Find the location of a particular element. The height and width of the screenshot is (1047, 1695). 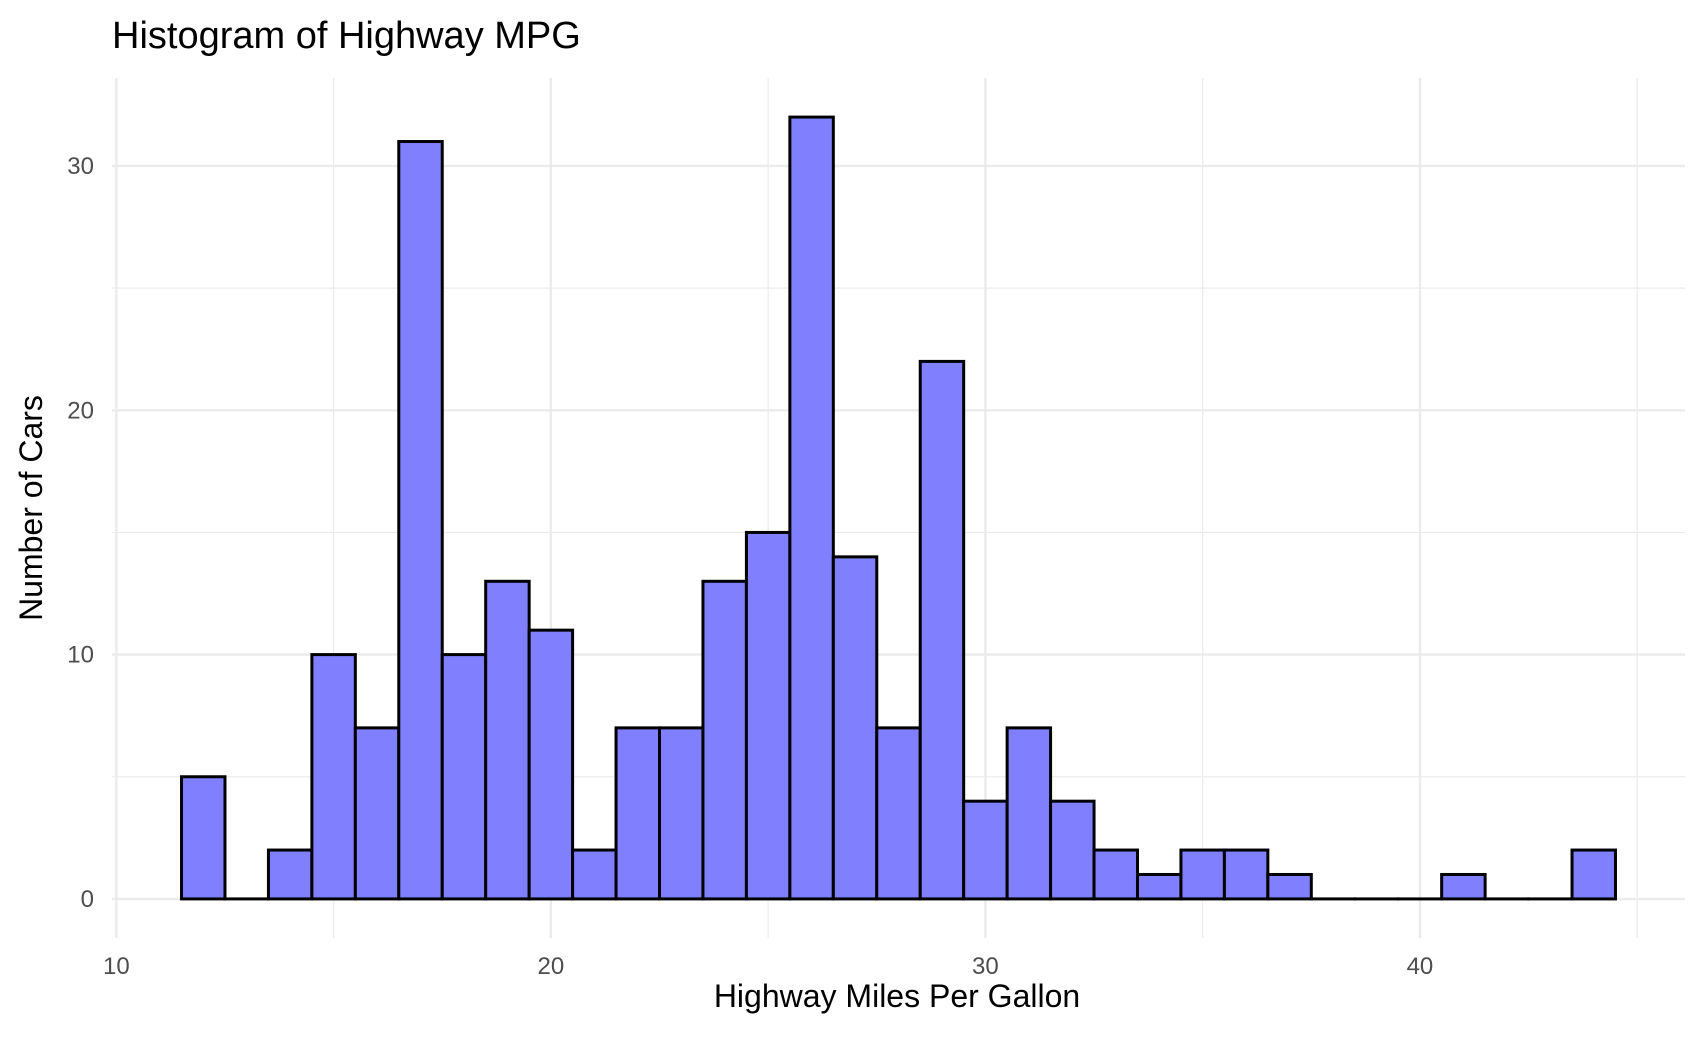

x-tick-label: 40 is located at coordinates (1420, 966).